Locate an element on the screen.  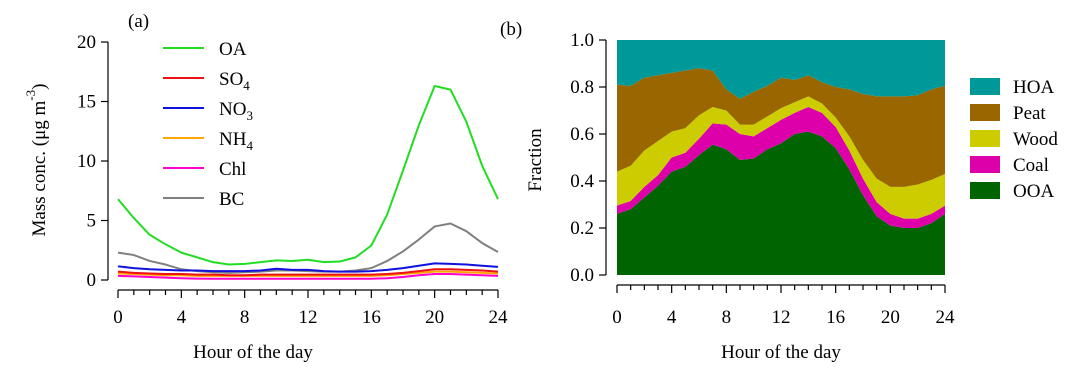
panel-a-y-tick-label: 20 is located at coordinates (86, 42).